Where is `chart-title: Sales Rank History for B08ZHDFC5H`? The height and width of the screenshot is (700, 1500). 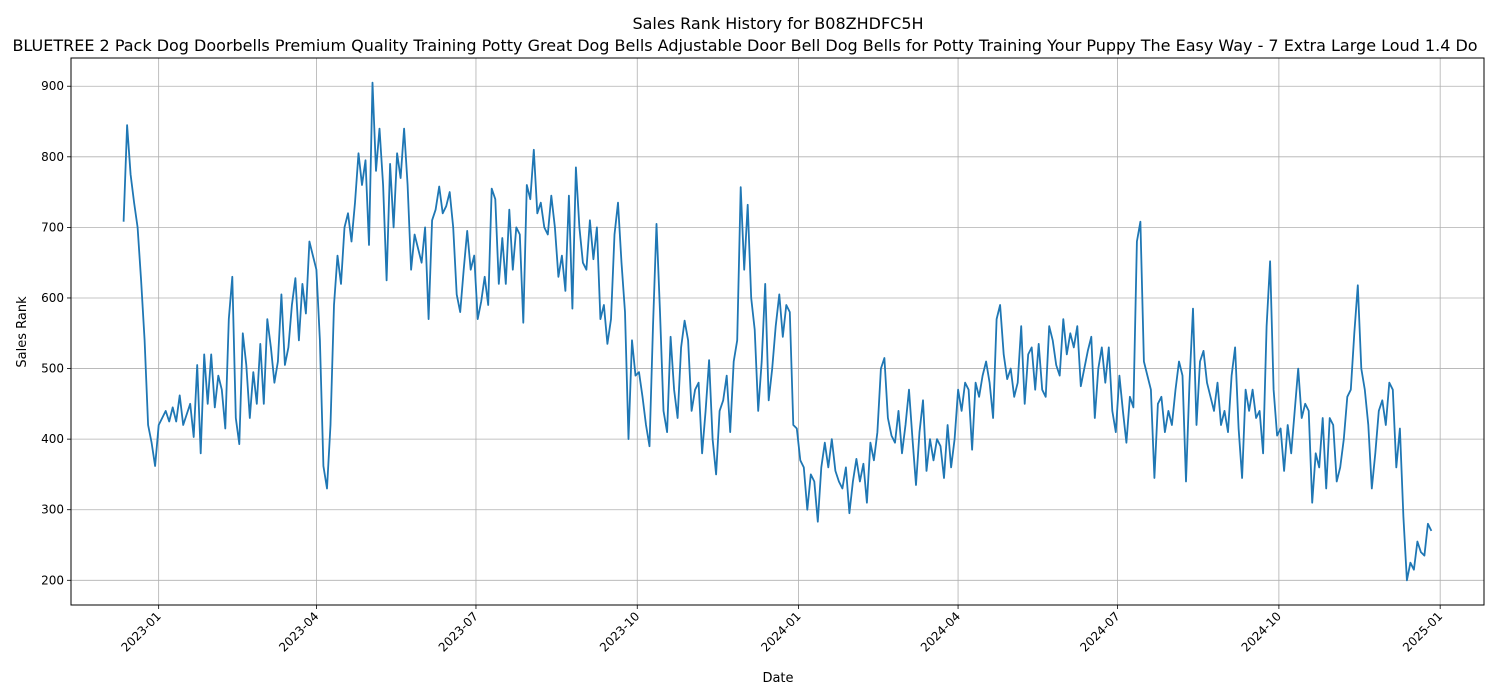
chart-title: Sales Rank History for B08ZHDFC5H is located at coordinates (777, 23).